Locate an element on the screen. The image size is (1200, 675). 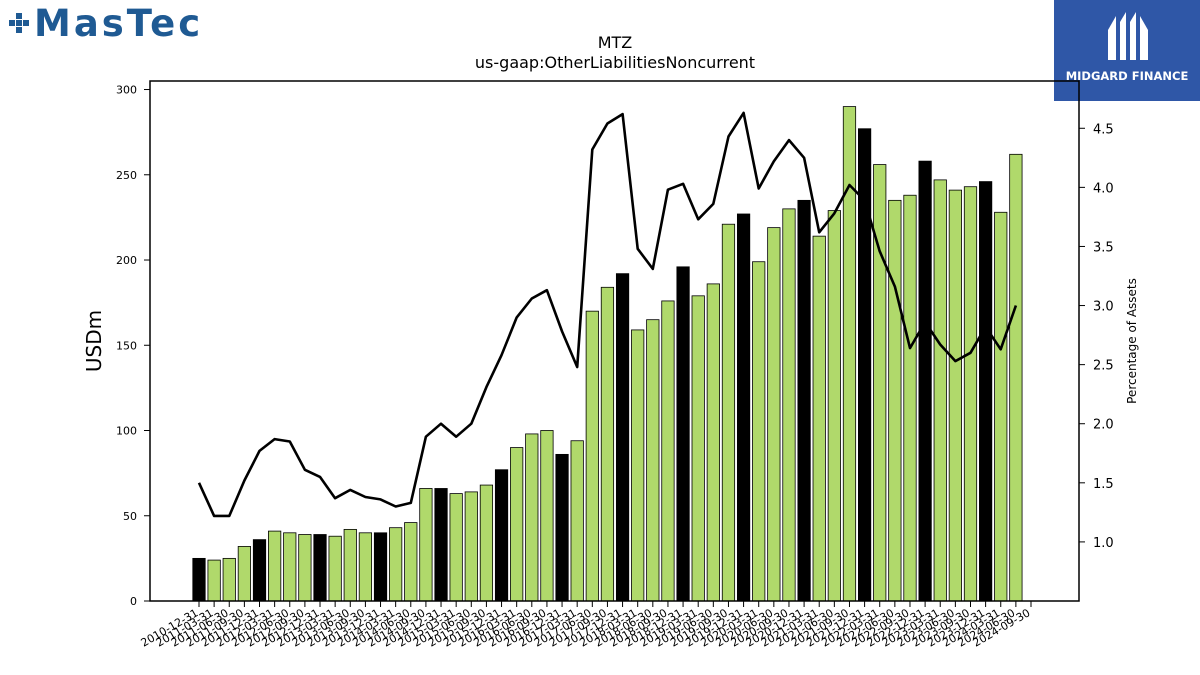
y2-tick-label: 2.0 is located at coordinates (1103, 425).